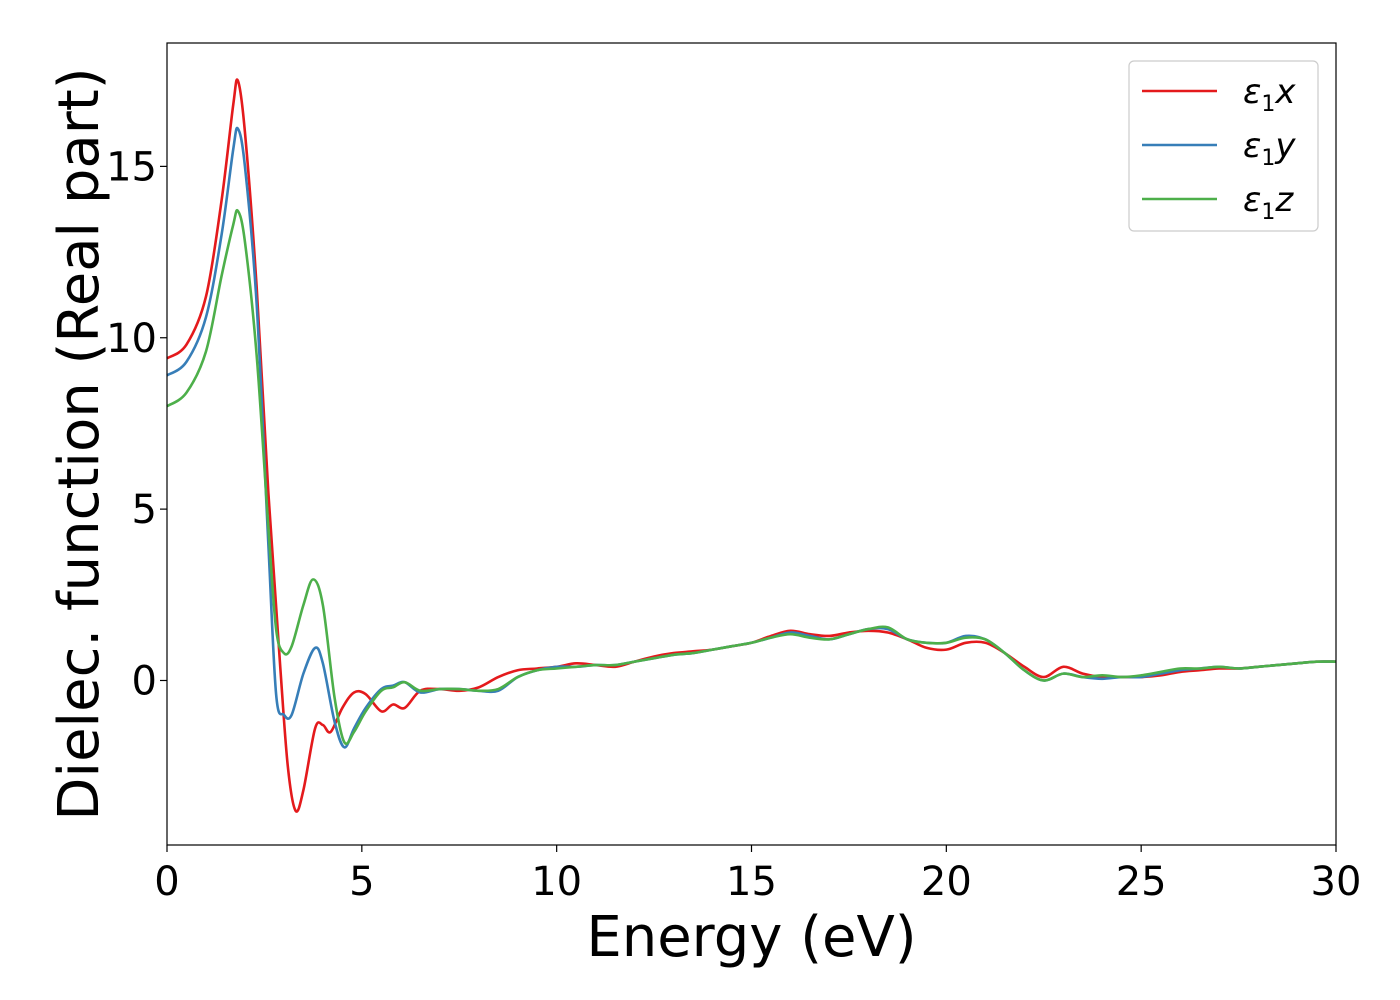 Image resolution: width=1400 pixels, height=1000 pixels. I want to click on x-tick-label: 25, so click(1141, 882).